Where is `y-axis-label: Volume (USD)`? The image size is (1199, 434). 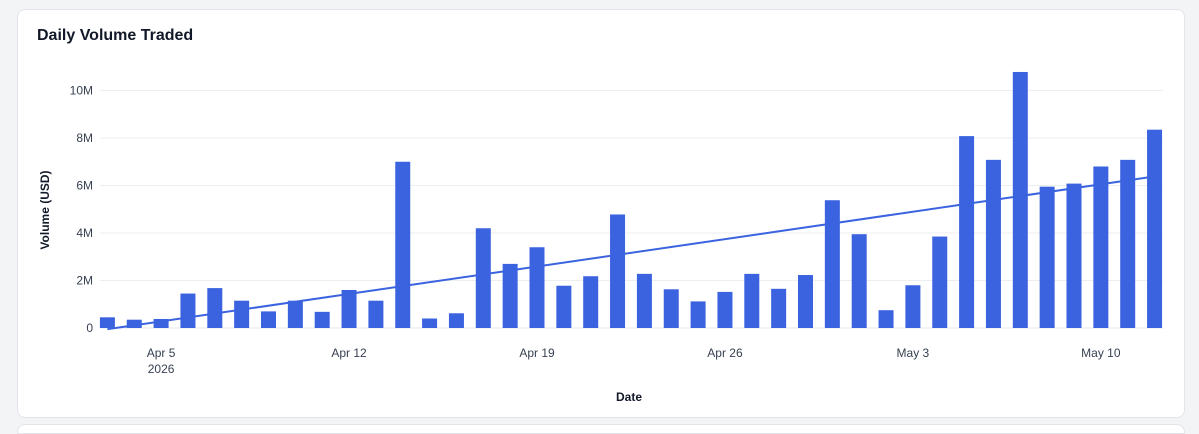 y-axis-label: Volume (USD) is located at coordinates (45, 209).